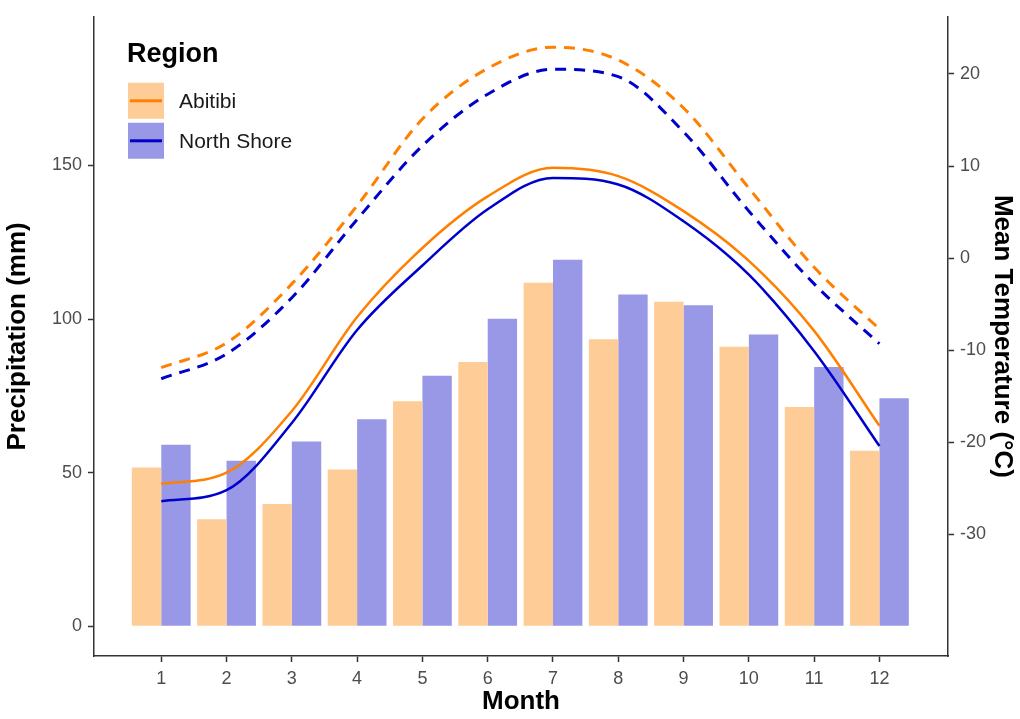  What do you see at coordinates (618, 677) in the screenshot?
I see `x-tick-label: 8` at bounding box center [618, 677].